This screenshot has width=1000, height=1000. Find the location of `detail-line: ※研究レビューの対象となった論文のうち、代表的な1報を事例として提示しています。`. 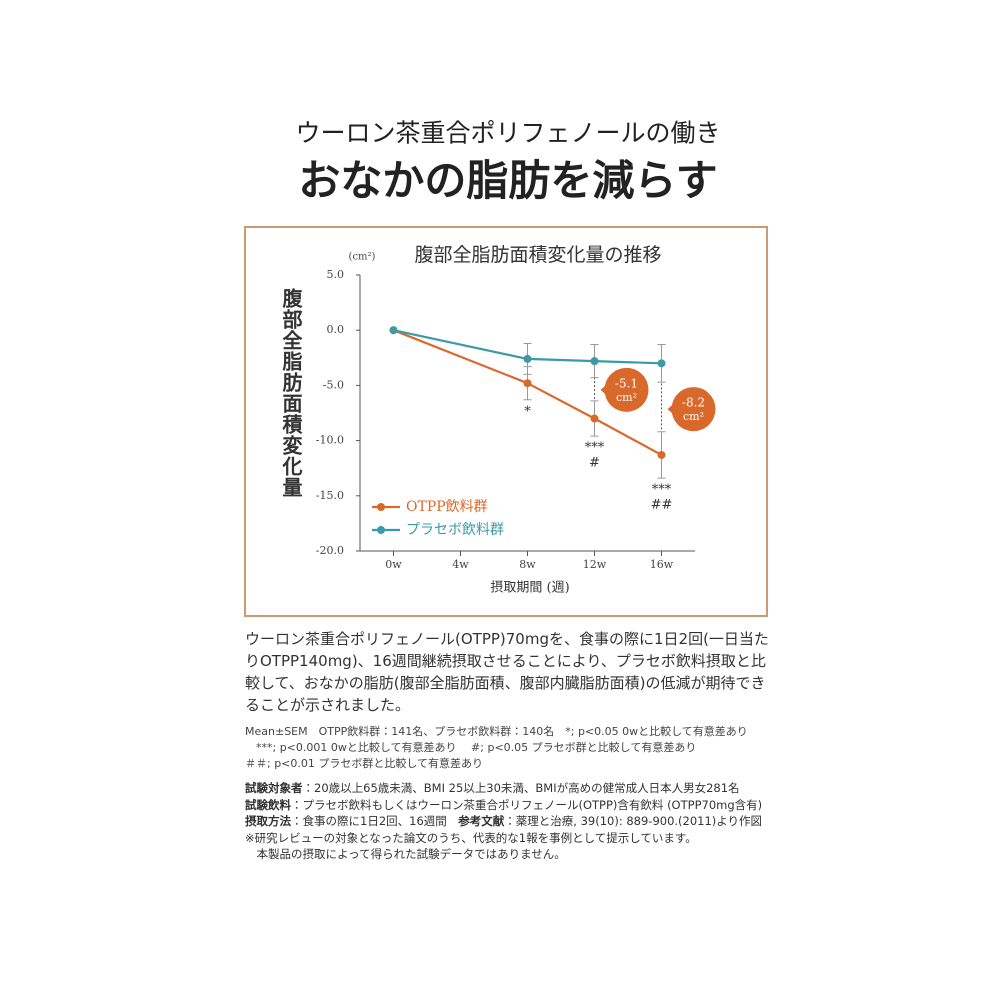

detail-line: ※研究レビューの対象となった論文のうち、代表的な1報を事例として提示しています。 is located at coordinates (525, 838).